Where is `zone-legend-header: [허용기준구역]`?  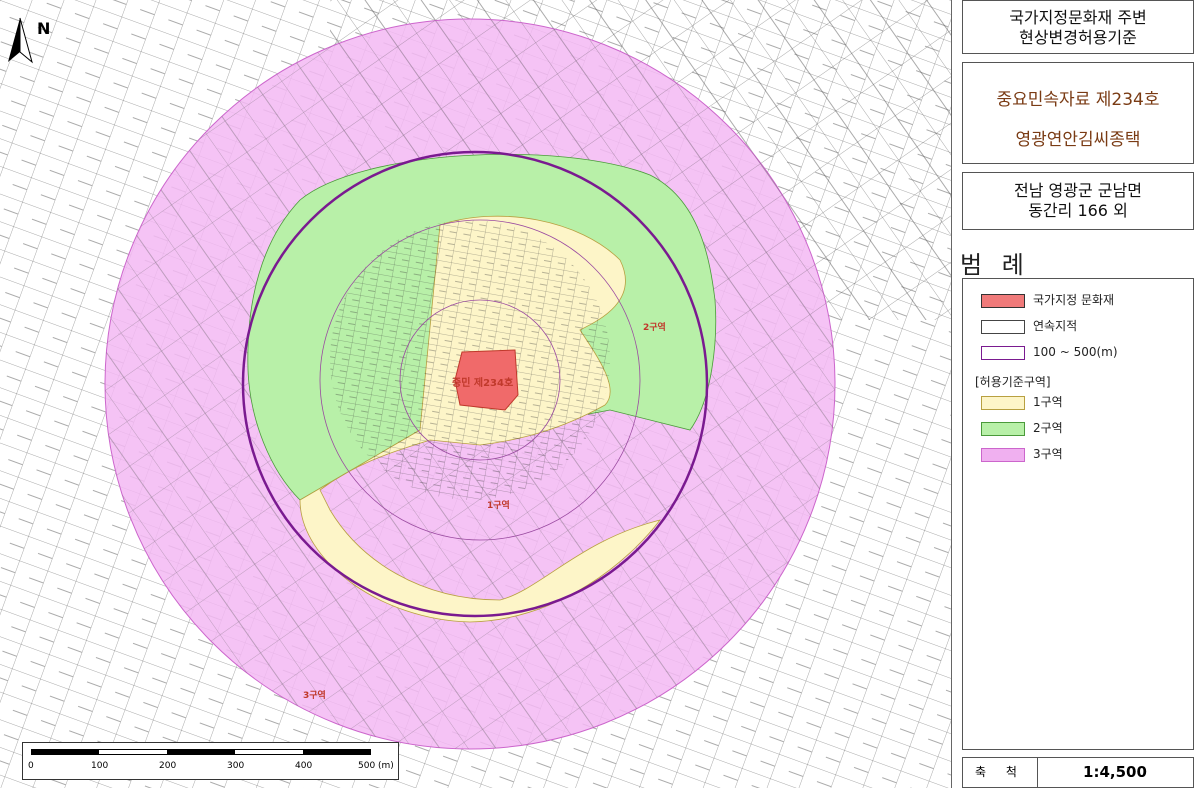 zone-legend-header: [허용기준구역] is located at coordinates (1013, 382).